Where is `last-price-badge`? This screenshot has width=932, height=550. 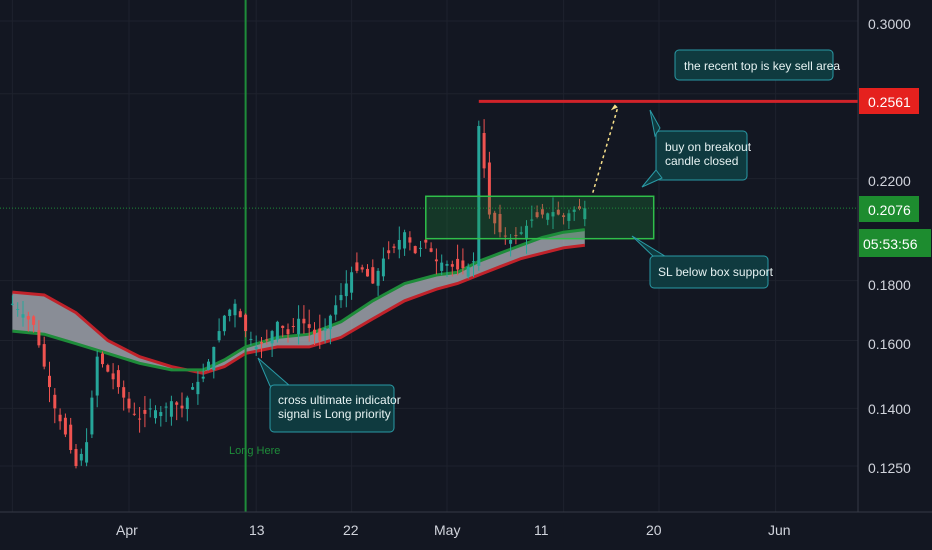
last-price-badge is located at coordinates (889, 209).